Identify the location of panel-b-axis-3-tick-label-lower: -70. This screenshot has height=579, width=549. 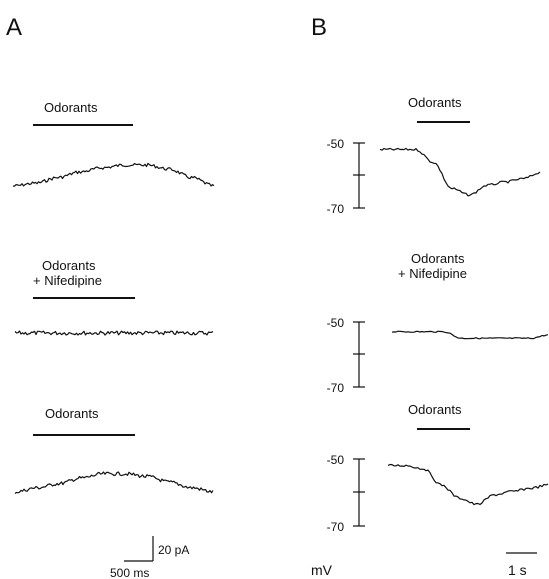
(336, 527).